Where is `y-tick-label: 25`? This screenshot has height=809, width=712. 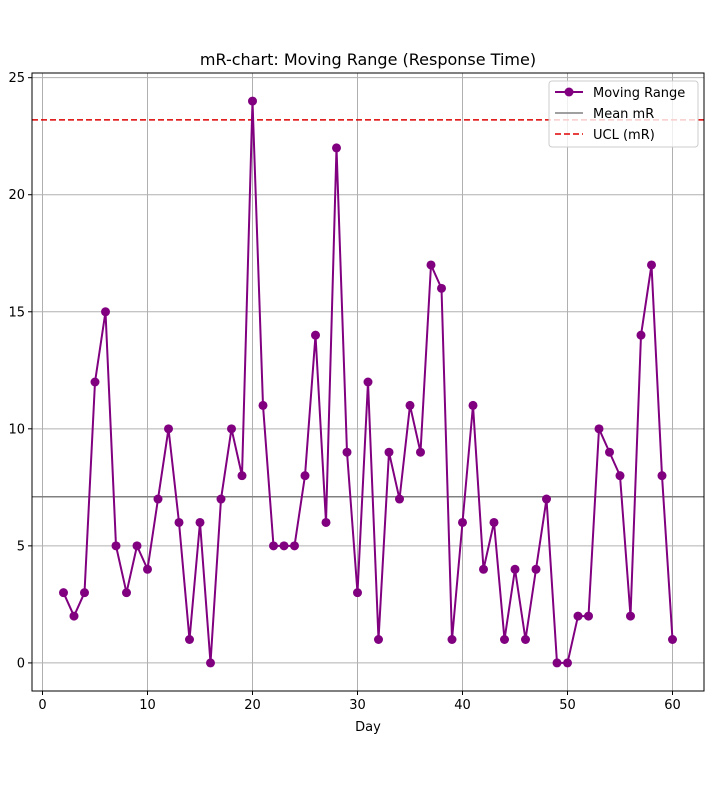 y-tick-label: 25 is located at coordinates (16, 78).